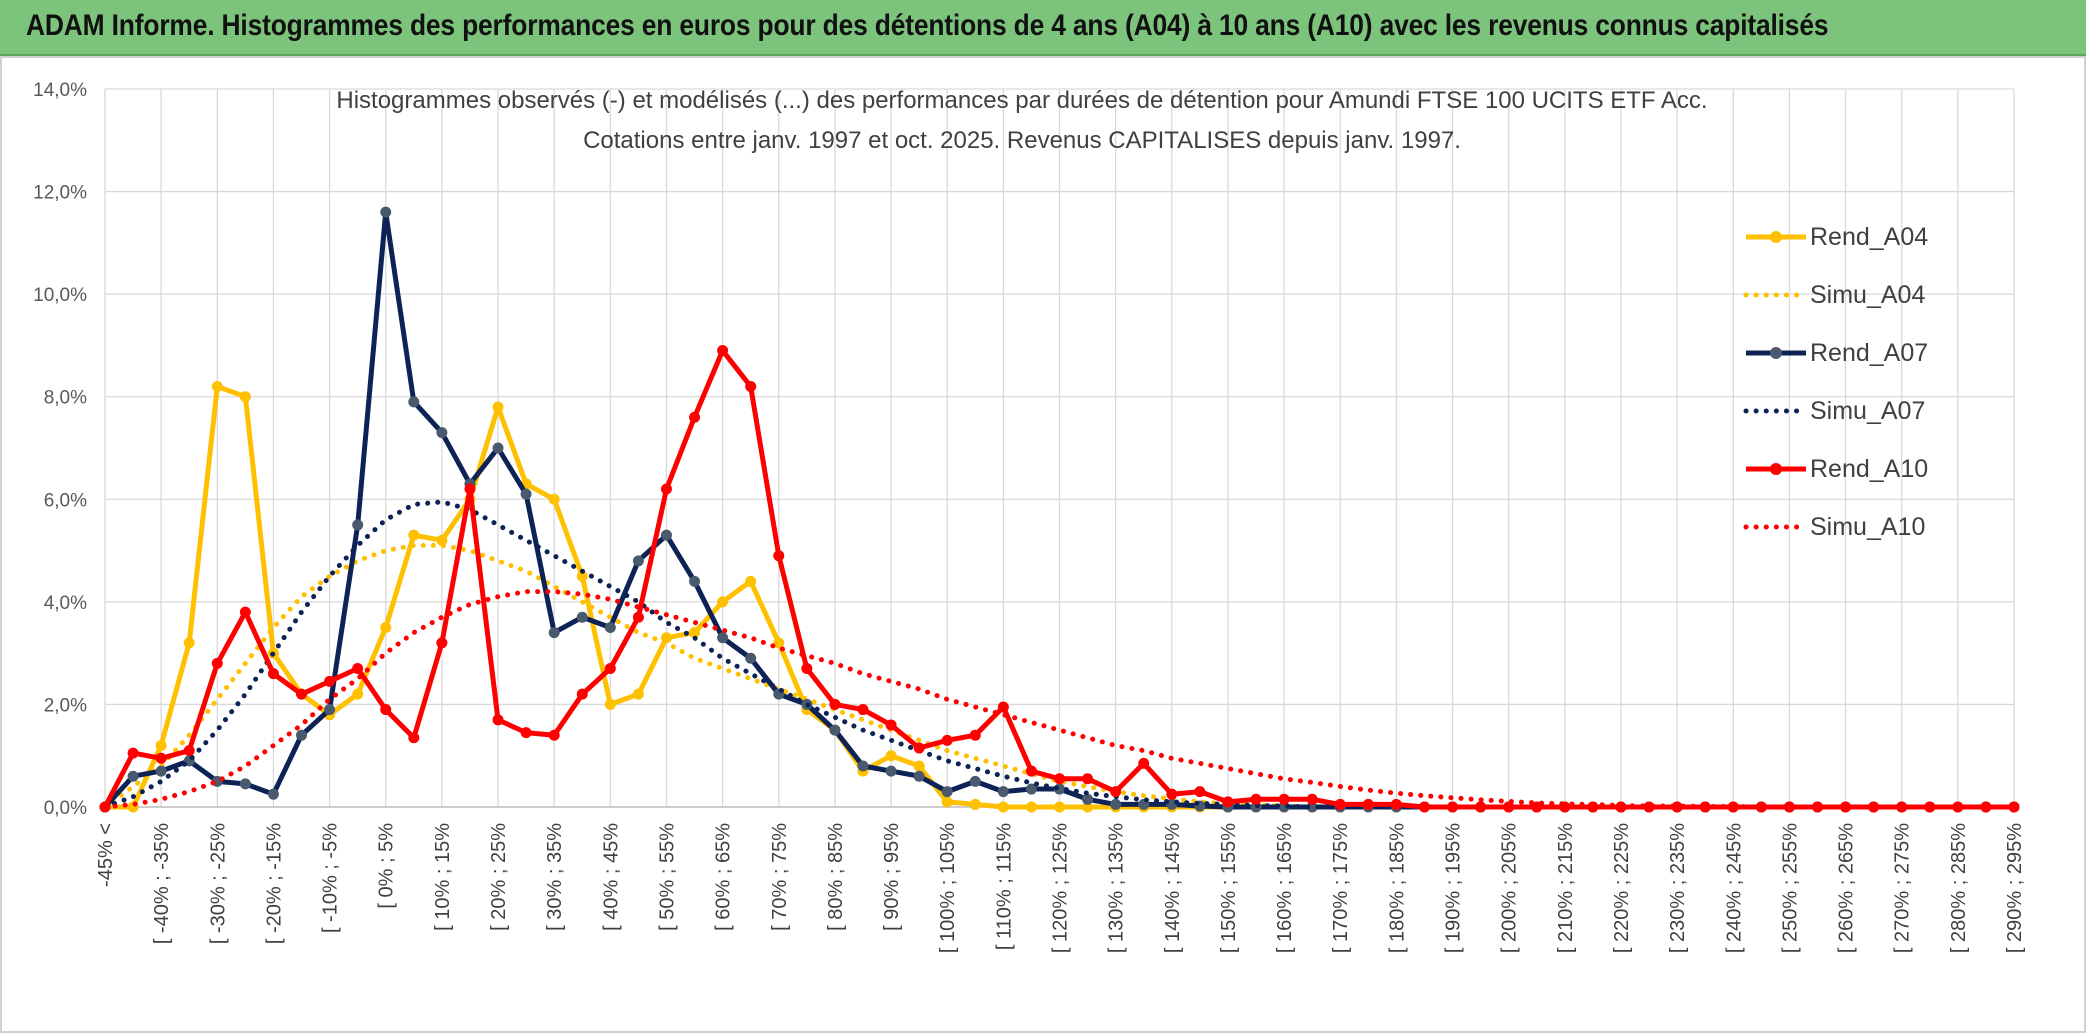 This screenshot has height=1033, width=2086. I want to click on x-tick-label: [ 40% ; 45%, so click(611, 877).